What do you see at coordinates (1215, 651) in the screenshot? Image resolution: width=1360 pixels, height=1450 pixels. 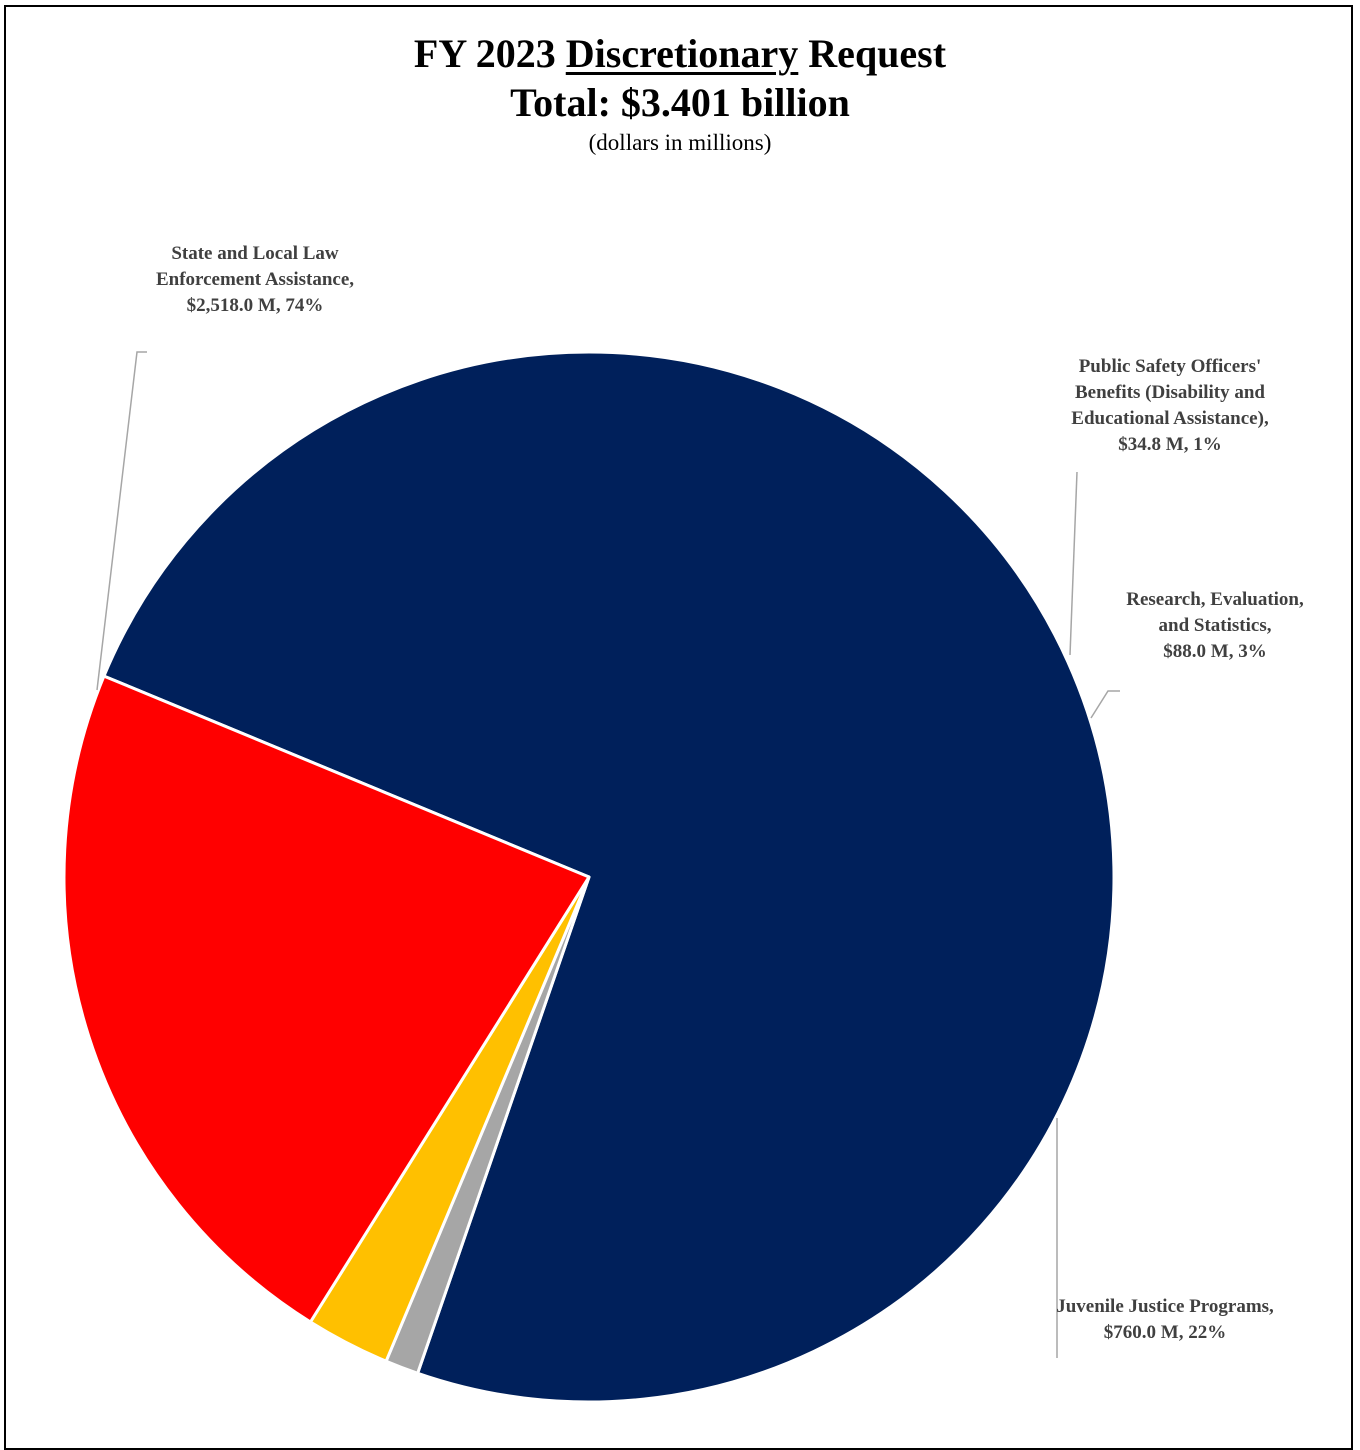 I see `data-label-2-line-2: $88.0 M, 3%` at bounding box center [1215, 651].